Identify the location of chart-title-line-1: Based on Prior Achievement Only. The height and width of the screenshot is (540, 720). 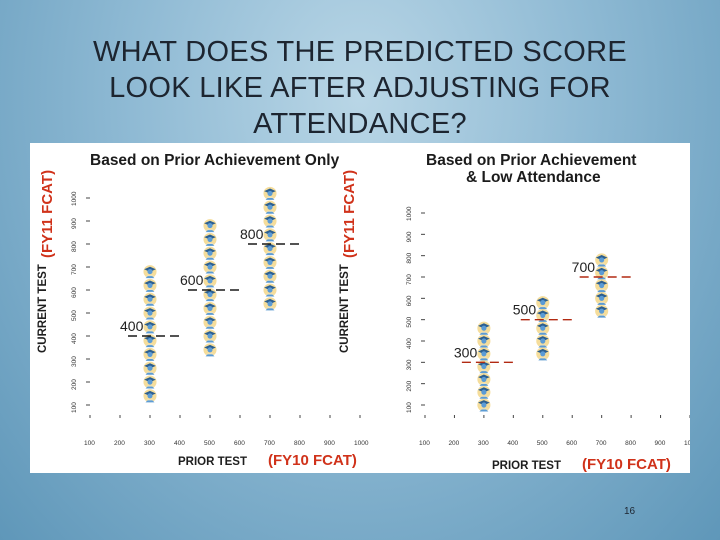
(215, 160).